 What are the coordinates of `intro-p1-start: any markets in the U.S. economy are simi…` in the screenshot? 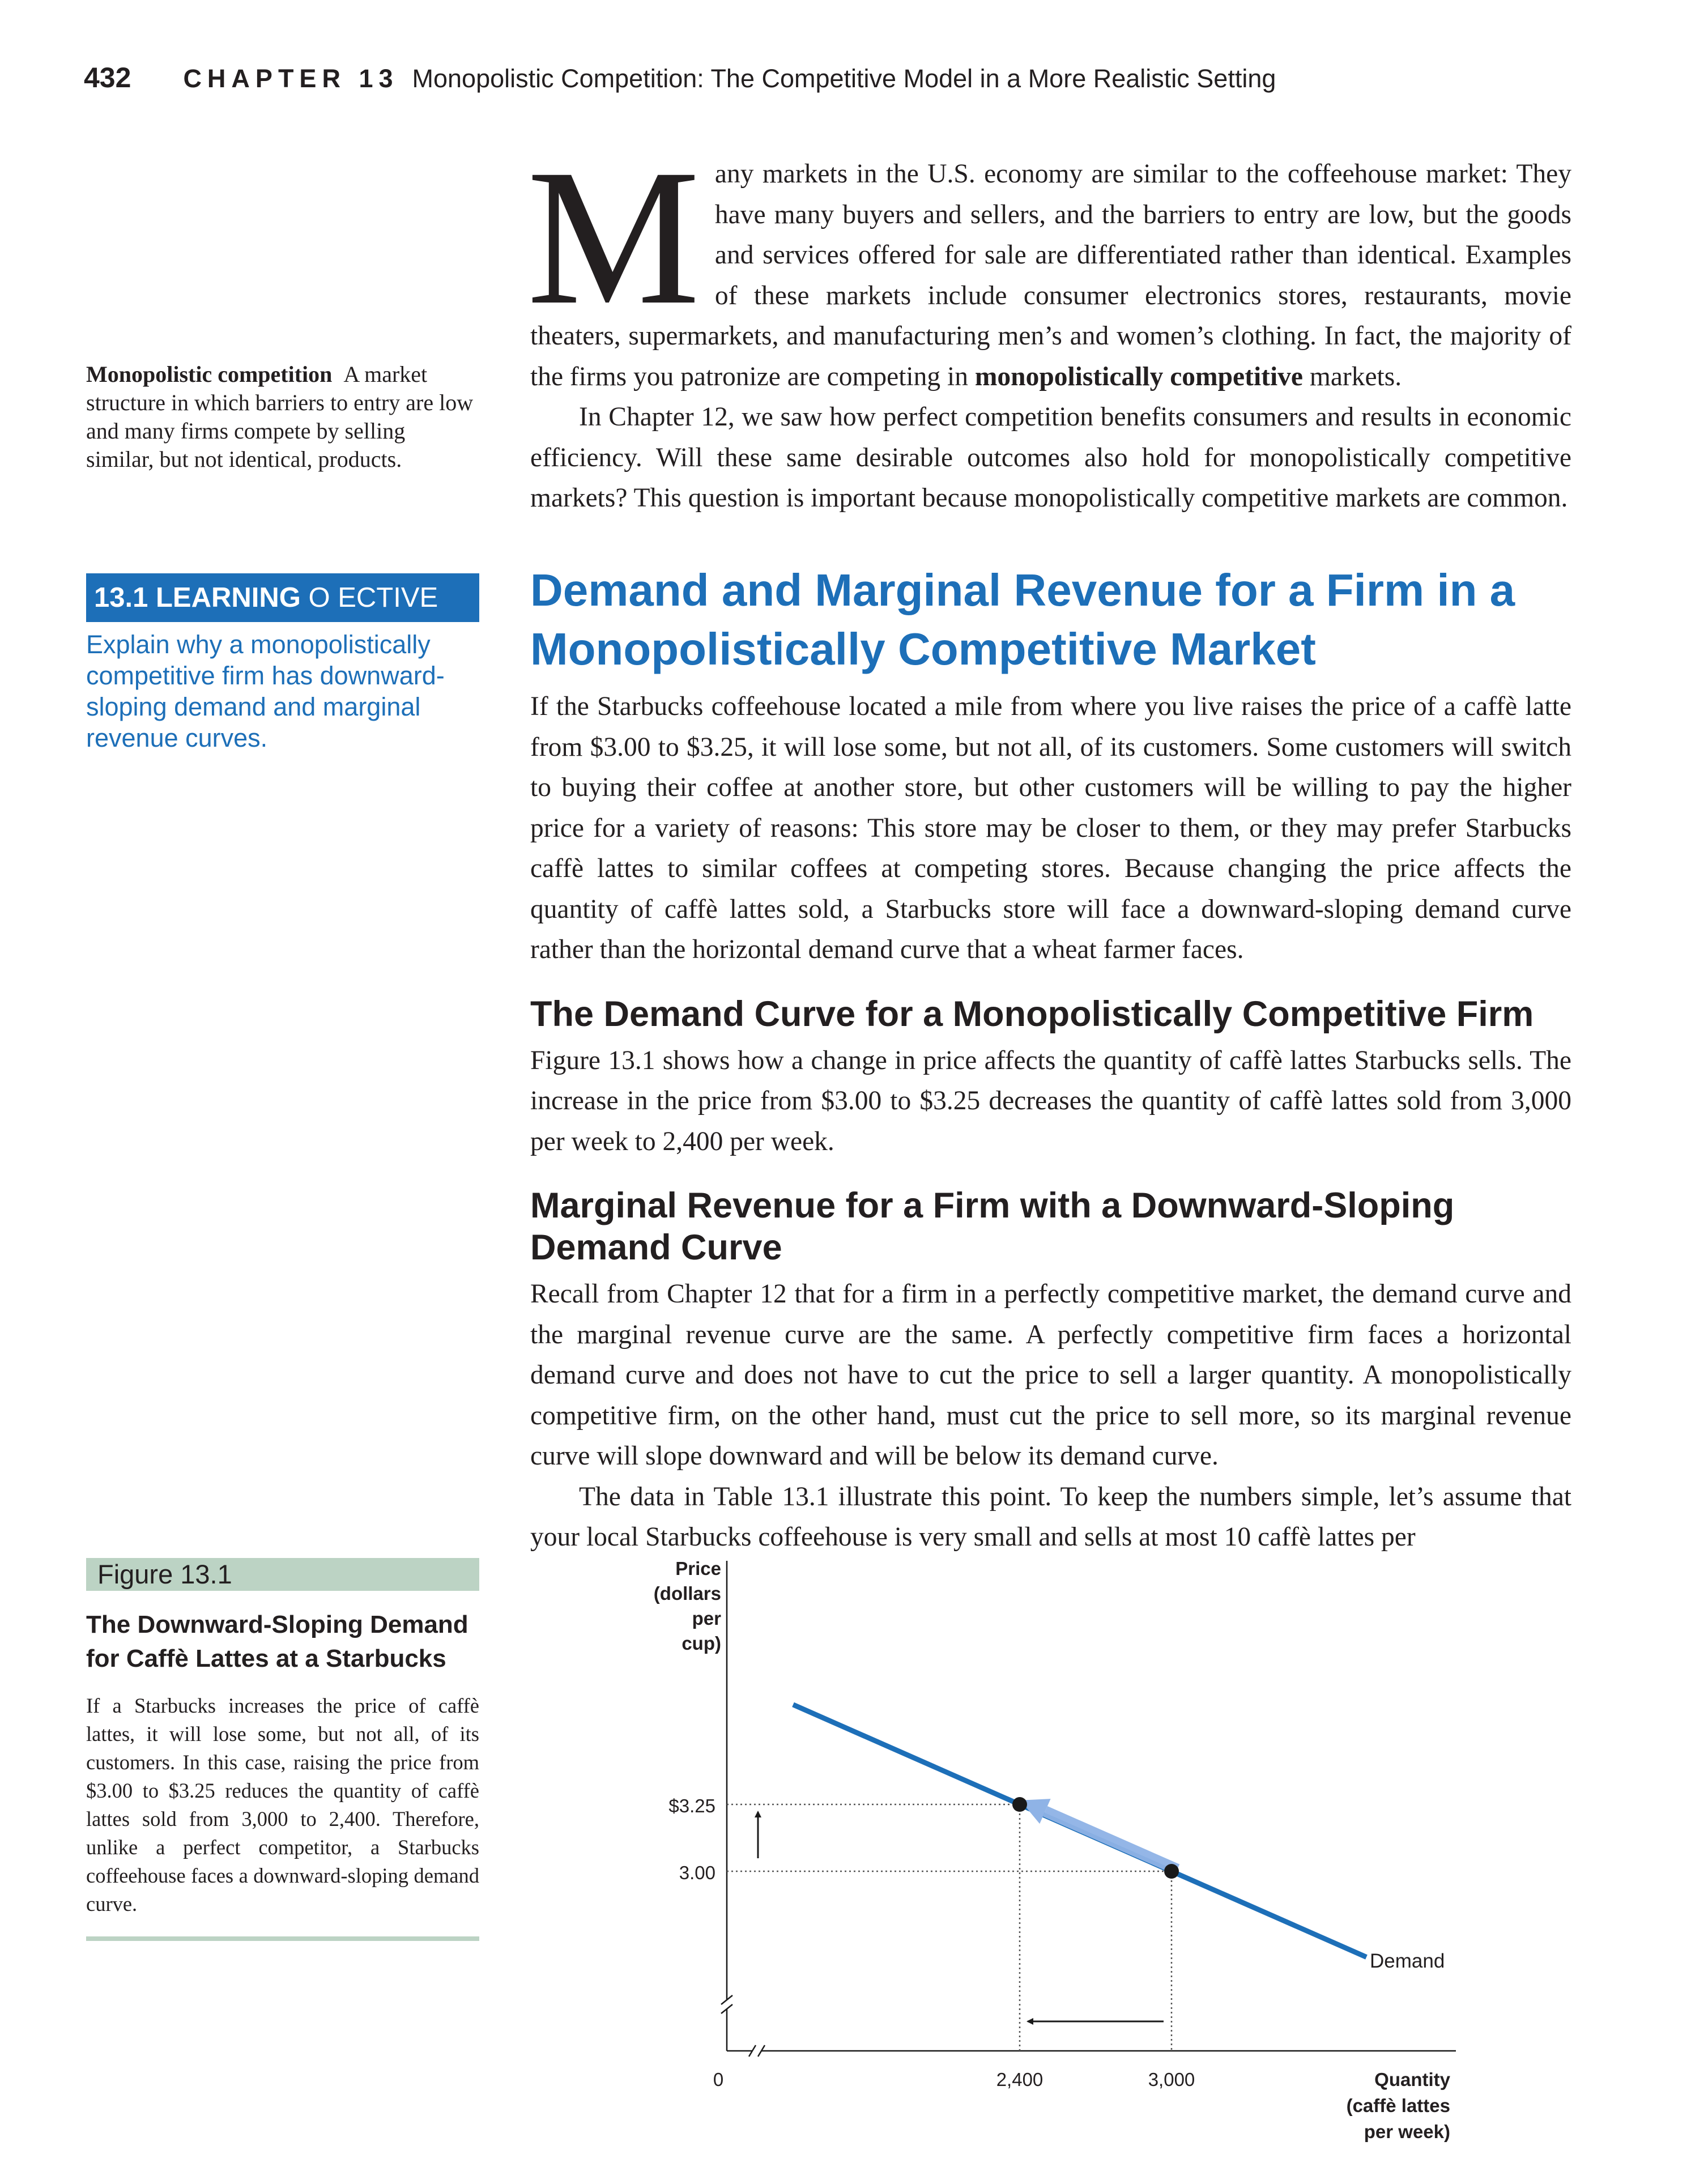 It's located at (1050, 275).